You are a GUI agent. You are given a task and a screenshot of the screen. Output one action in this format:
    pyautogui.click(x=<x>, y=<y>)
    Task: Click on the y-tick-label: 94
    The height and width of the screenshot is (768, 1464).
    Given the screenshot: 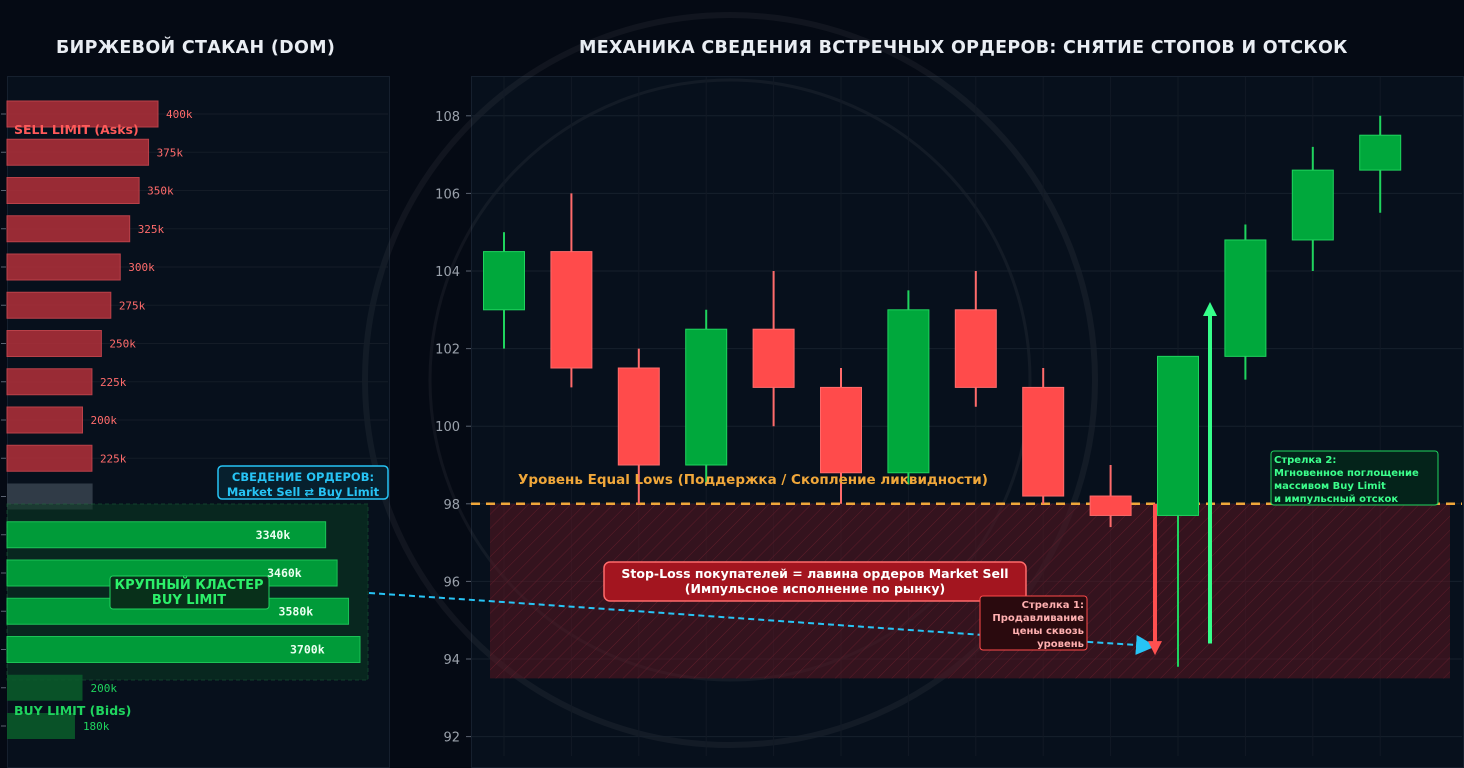 What is the action you would take?
    pyautogui.click(x=451, y=660)
    